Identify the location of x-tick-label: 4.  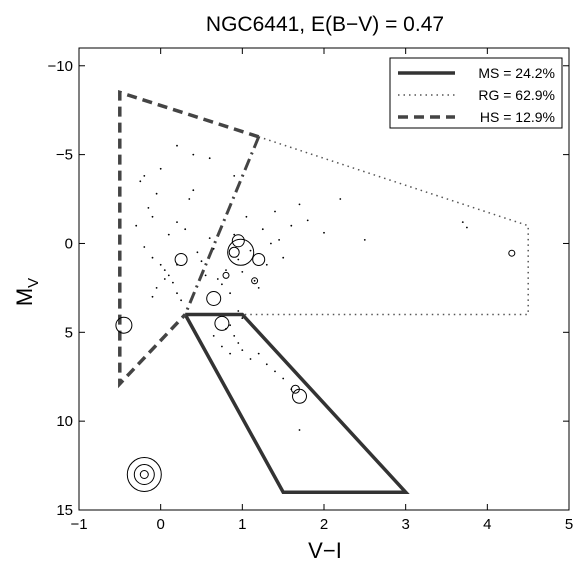
(487, 524).